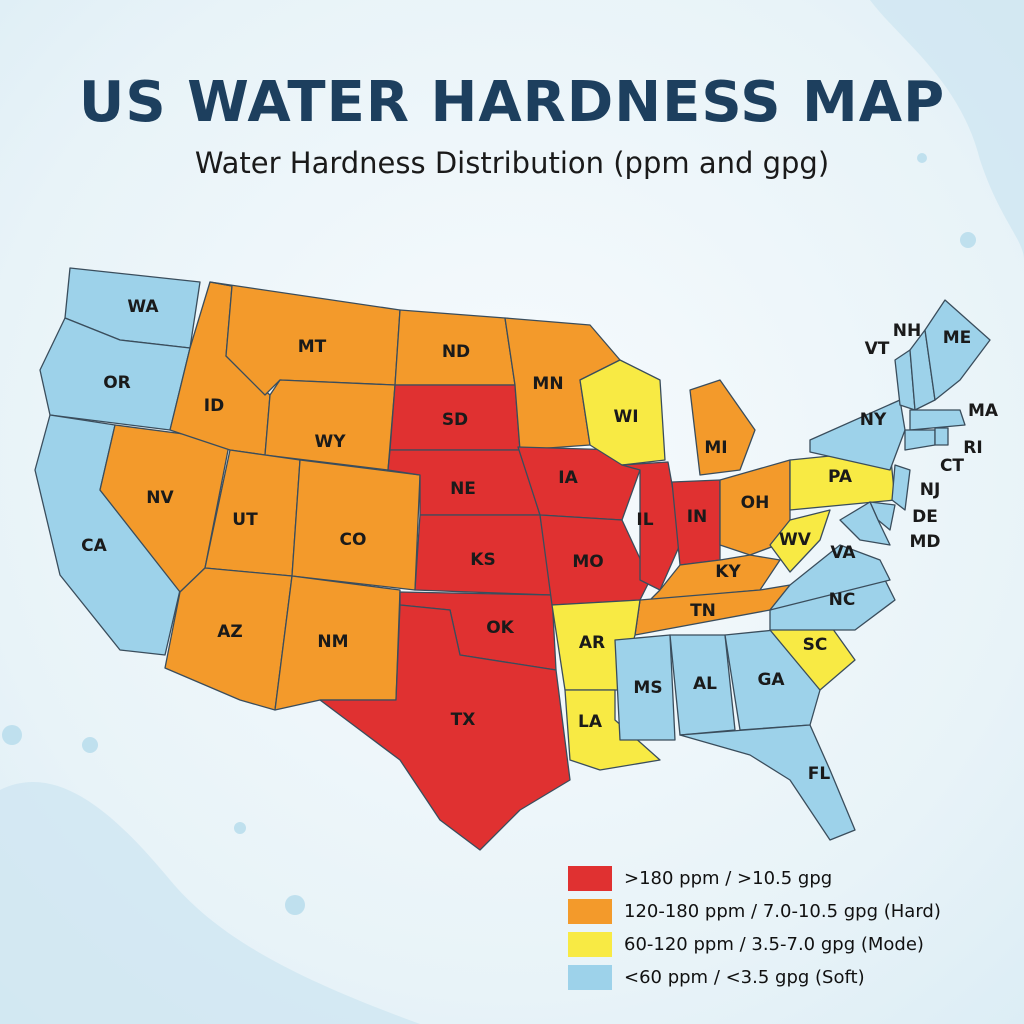 The width and height of the screenshot is (1024, 1024). I want to click on state-label: NE, so click(463, 489).